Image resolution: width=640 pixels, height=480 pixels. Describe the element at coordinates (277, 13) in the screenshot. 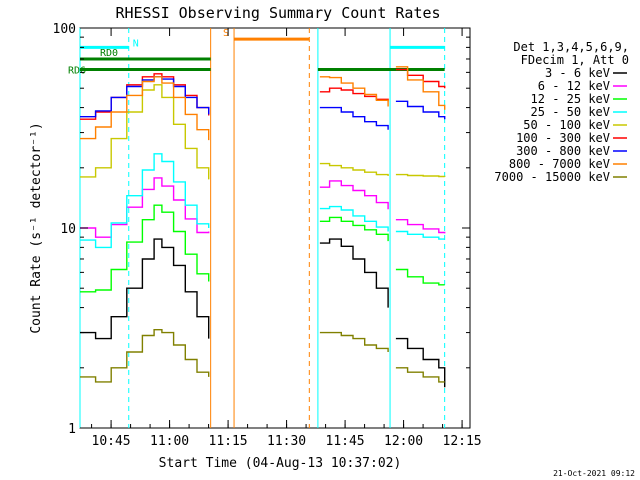

I see `chart-title: RHESSI Observing Summary Count Rates` at that location.